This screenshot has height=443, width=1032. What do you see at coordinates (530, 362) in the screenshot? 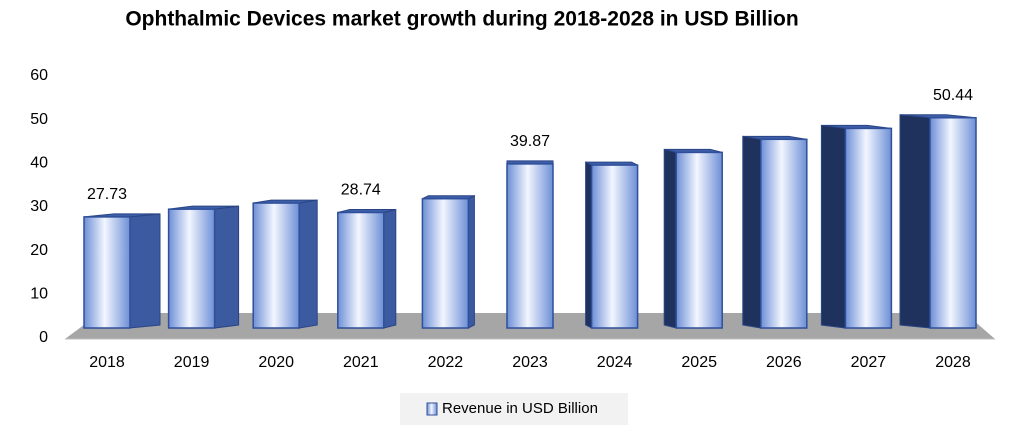
I see `x-tick-label: 2023` at bounding box center [530, 362].